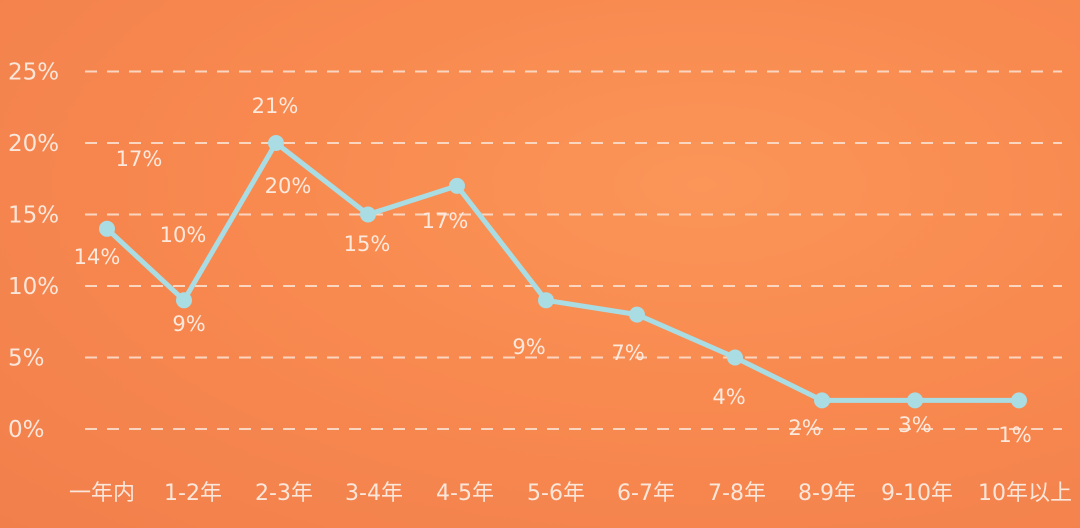 The image size is (1080, 528). What do you see at coordinates (33, 287) in the screenshot?
I see `y-tick-label: 10%` at bounding box center [33, 287].